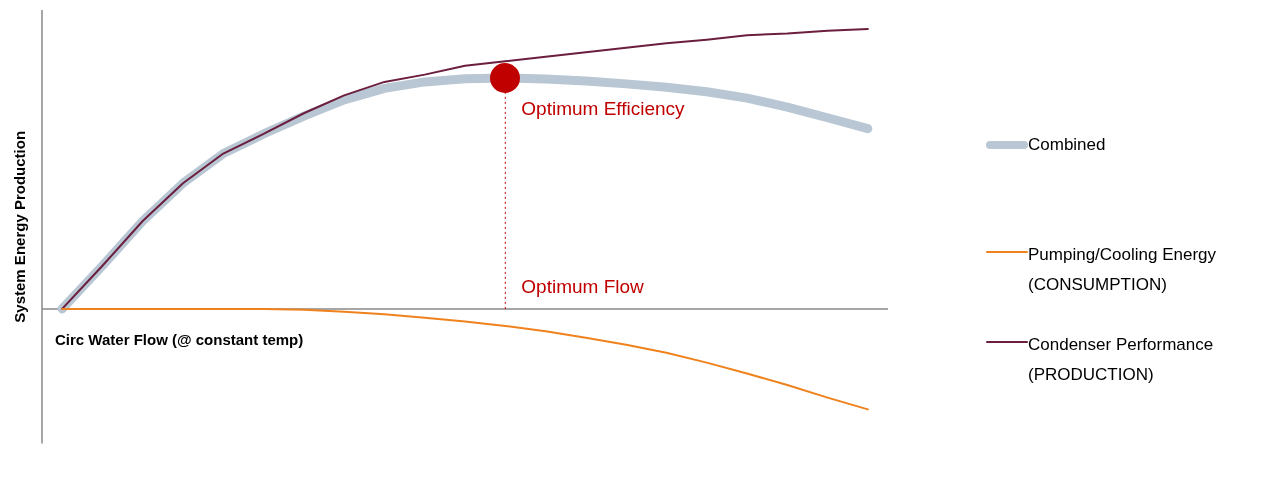 This screenshot has width=1268, height=482. I want to click on legend-label: Combined, so click(1067, 145).